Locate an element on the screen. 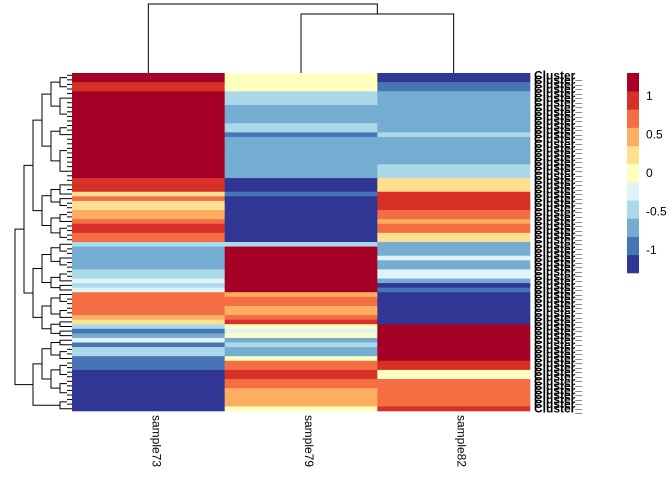 This screenshot has width=672, height=480. legend-tick-label: 0 is located at coordinates (649, 173).